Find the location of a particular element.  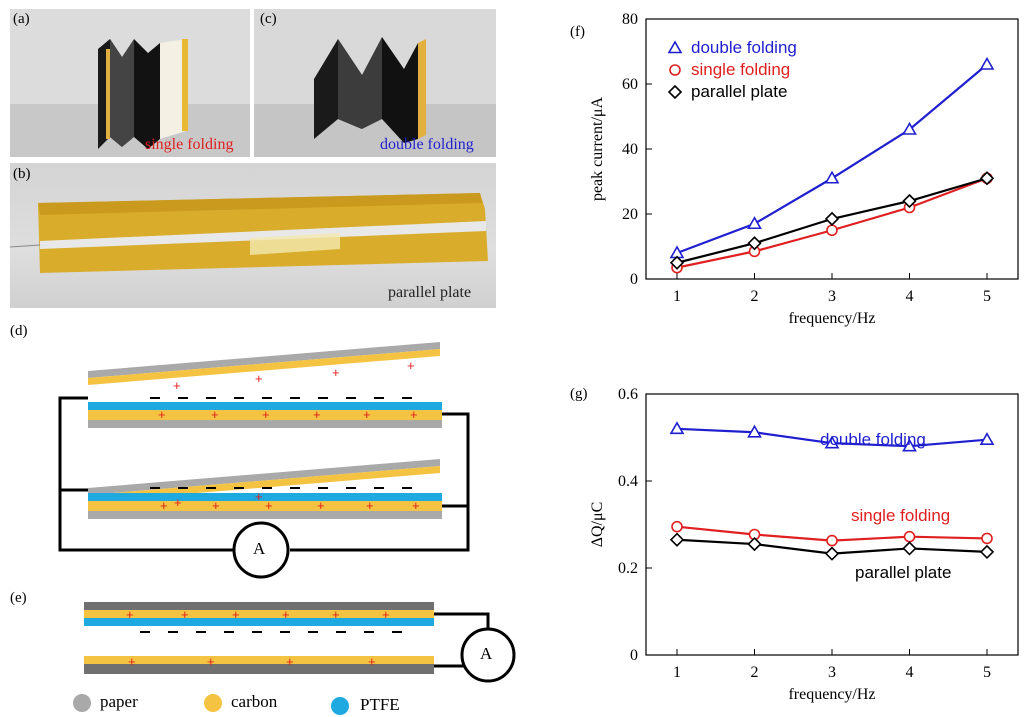

panel-label-b: (b) is located at coordinates (22, 174).